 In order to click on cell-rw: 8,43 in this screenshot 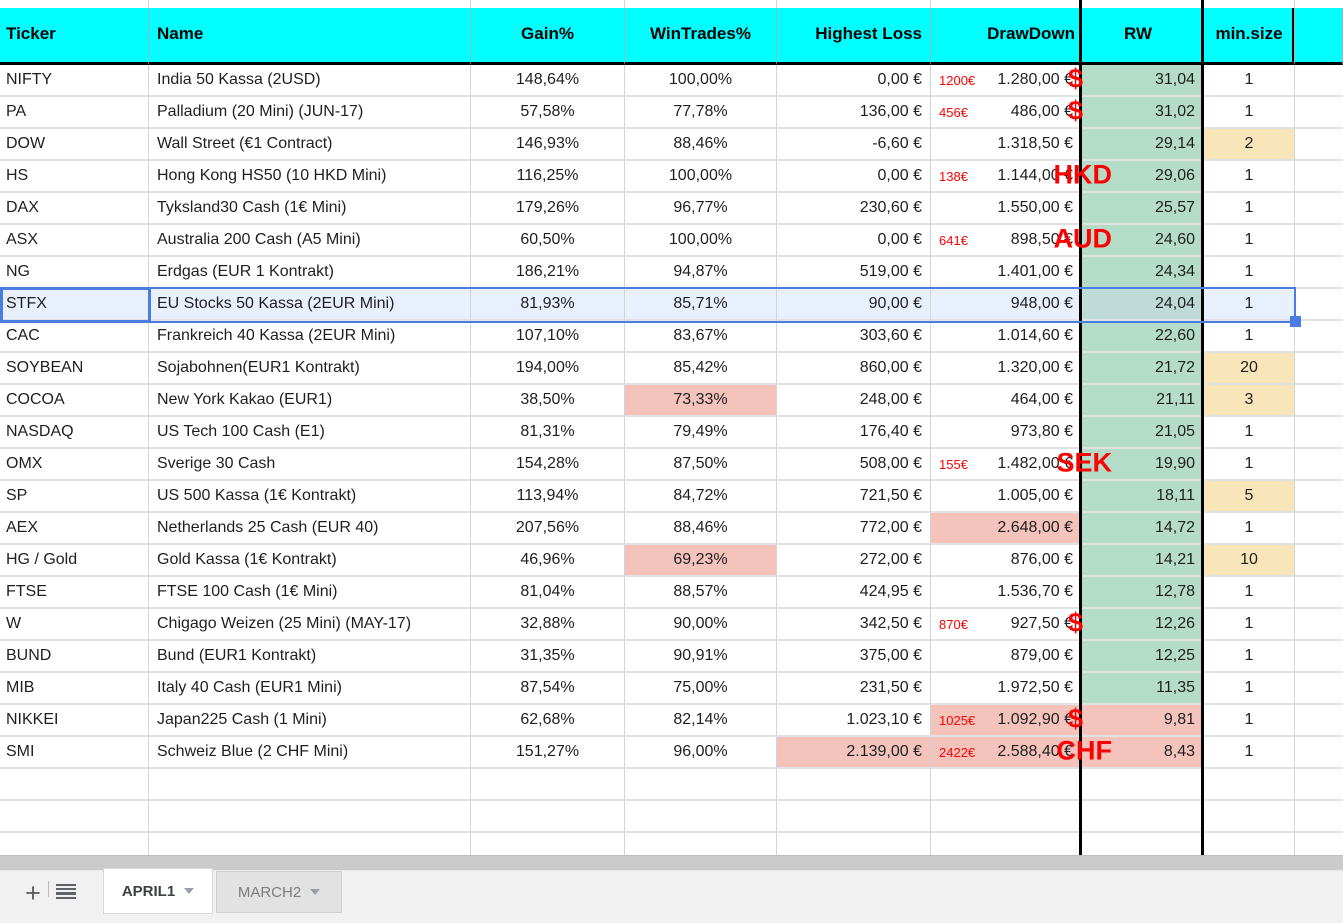, I will do `click(1142, 753)`.